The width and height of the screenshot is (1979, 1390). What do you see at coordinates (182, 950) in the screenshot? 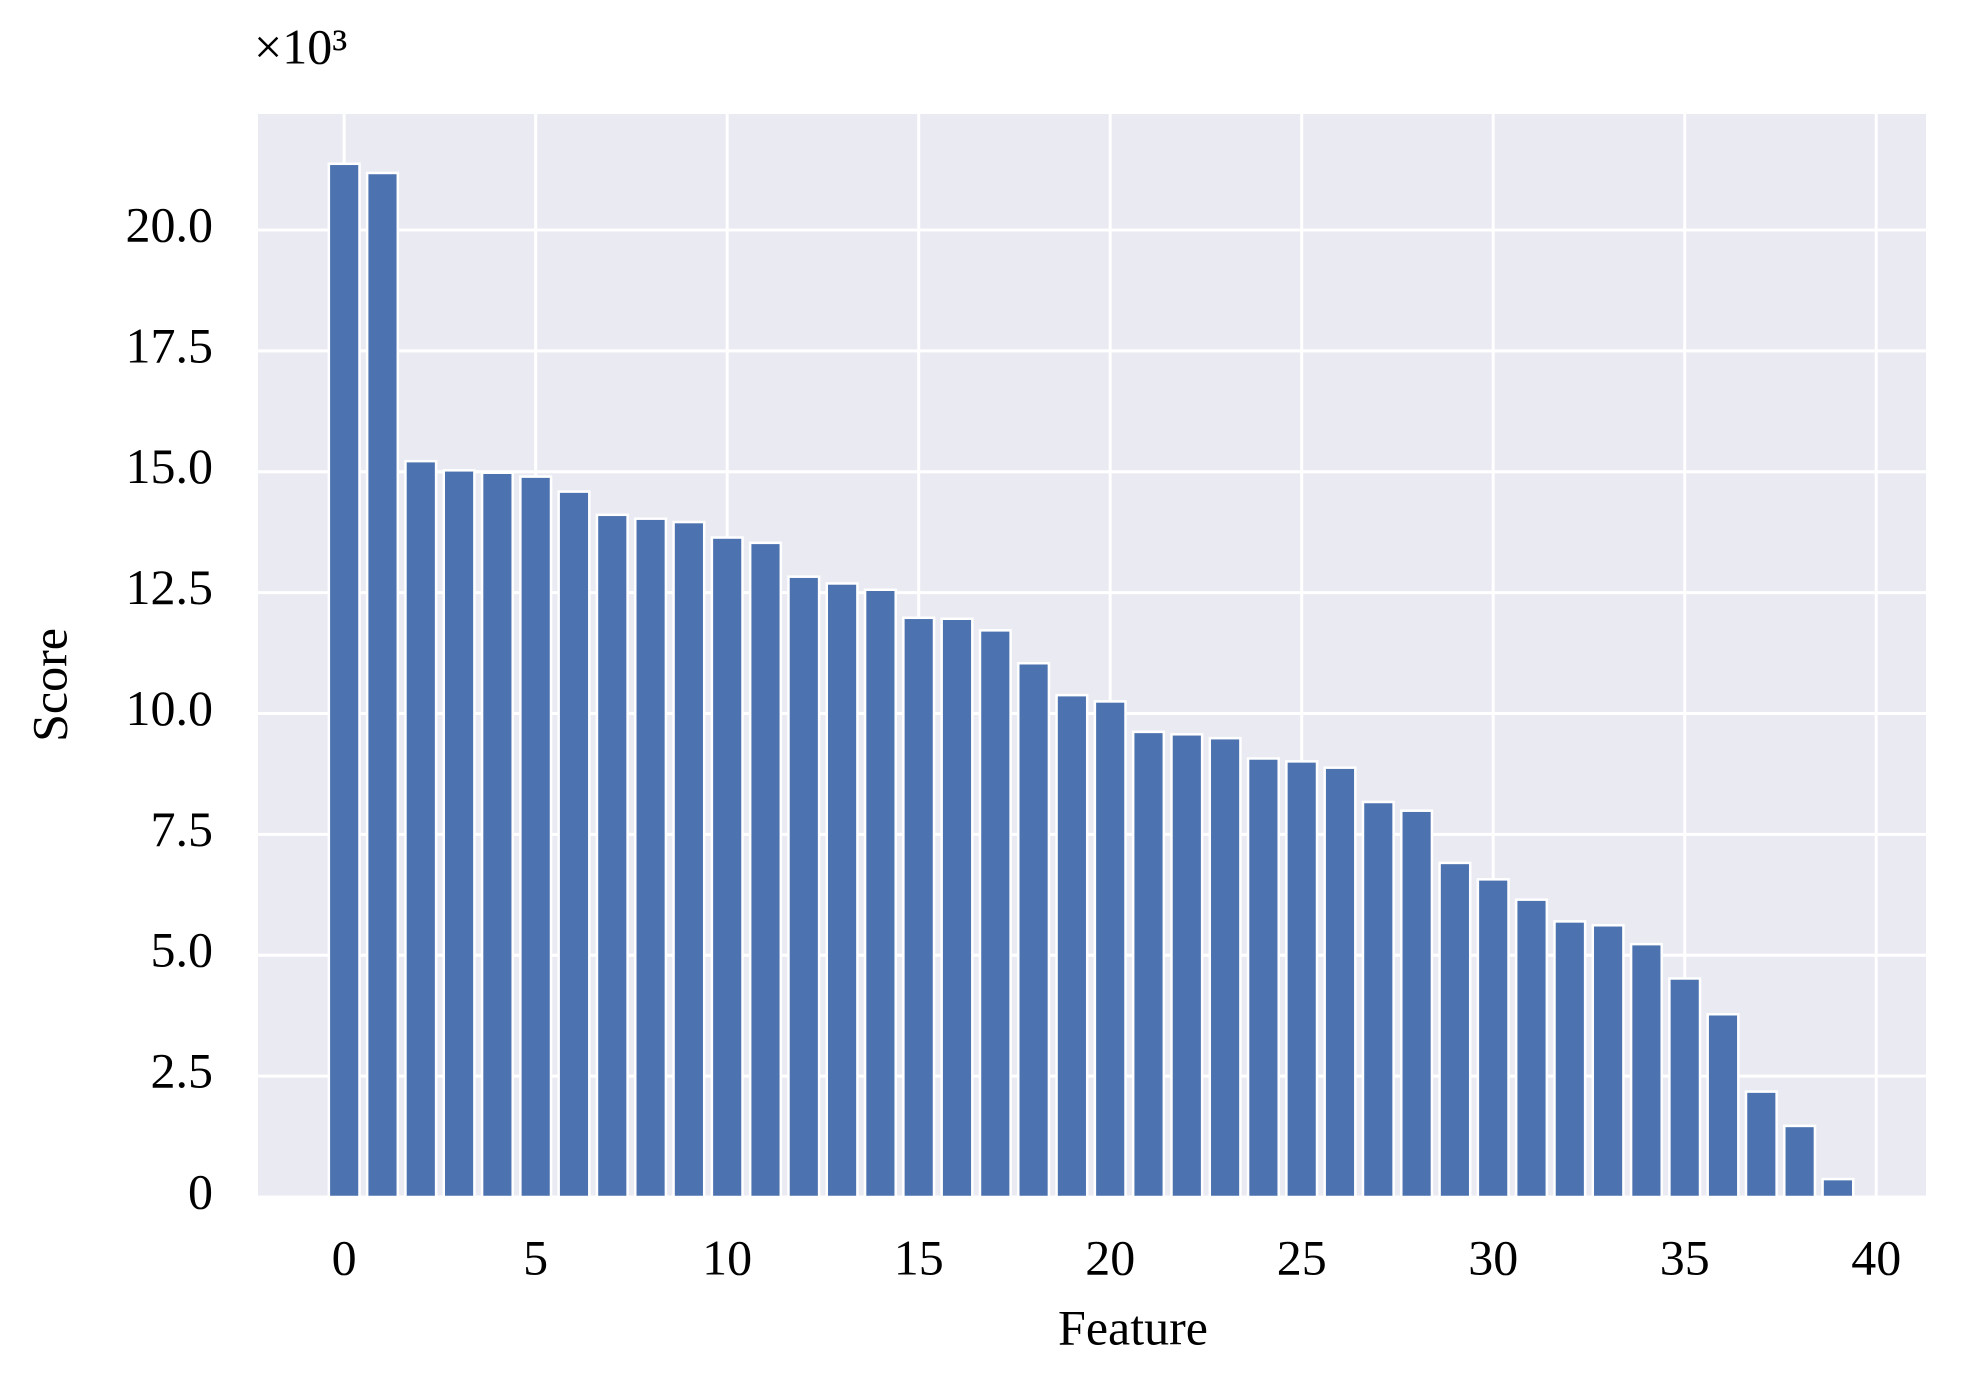
I see `y-tick-label: 5.0` at bounding box center [182, 950].